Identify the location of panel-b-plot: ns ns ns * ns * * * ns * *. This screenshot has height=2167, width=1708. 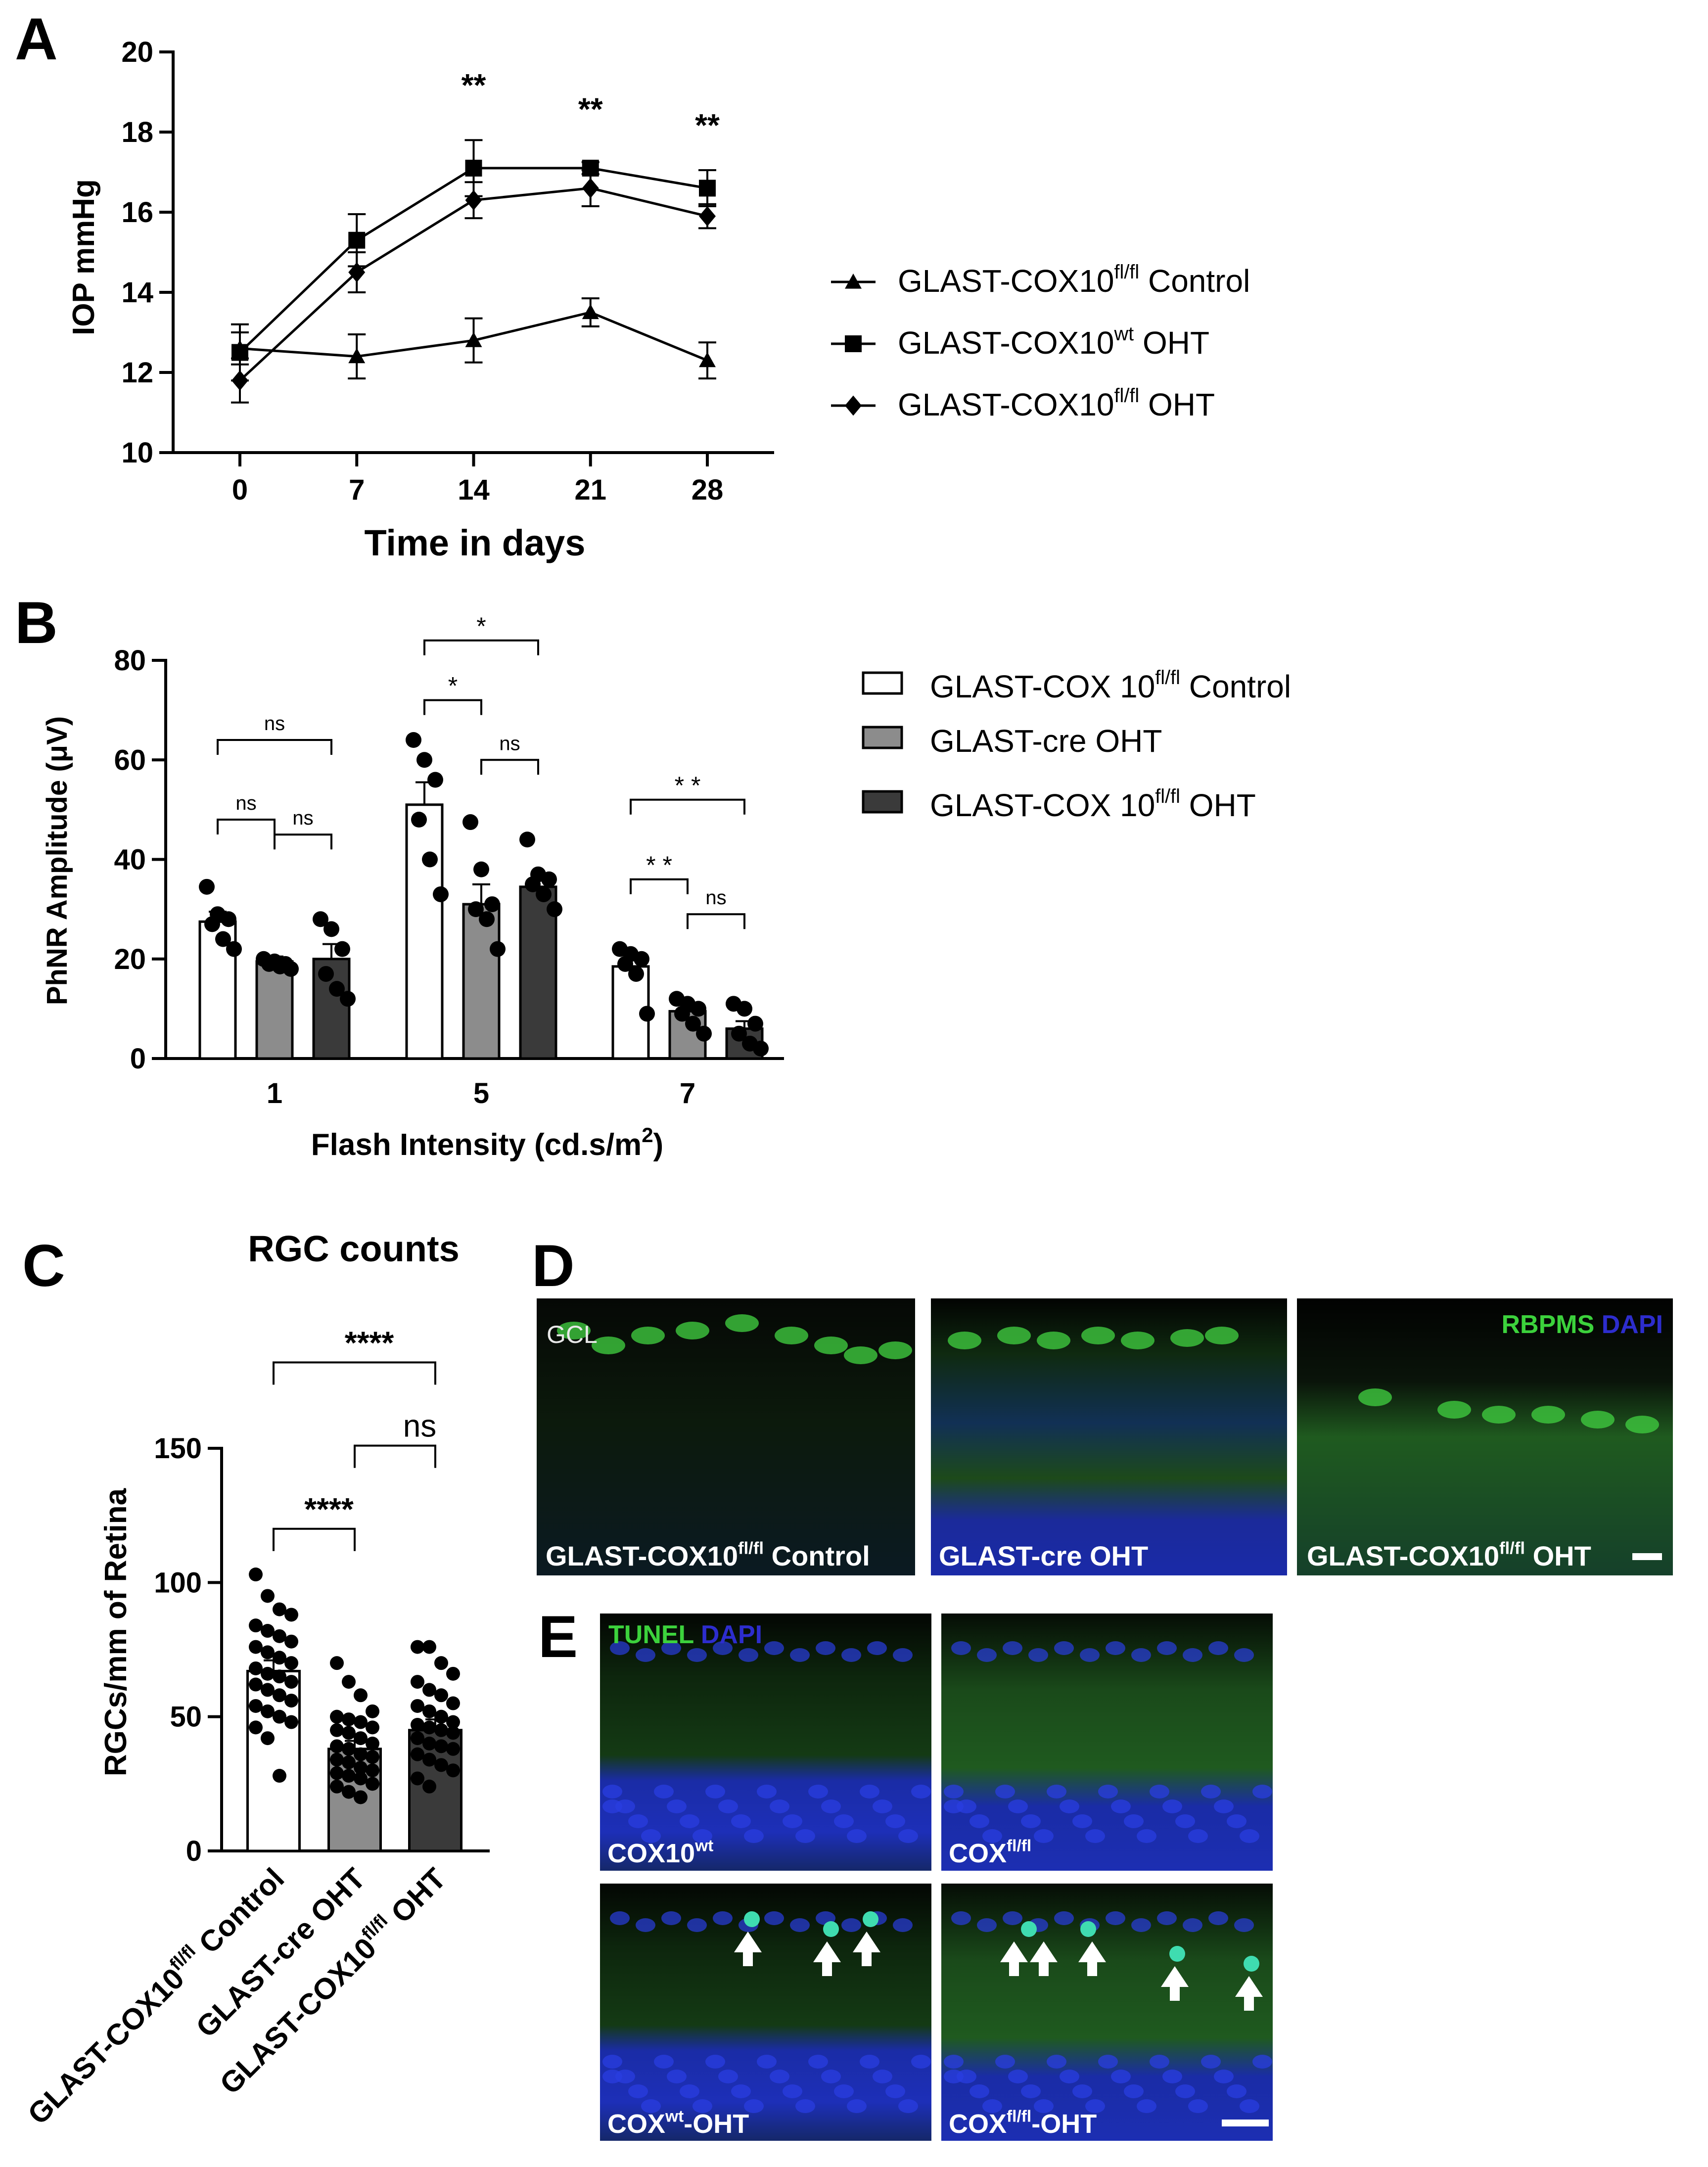
(483, 836).